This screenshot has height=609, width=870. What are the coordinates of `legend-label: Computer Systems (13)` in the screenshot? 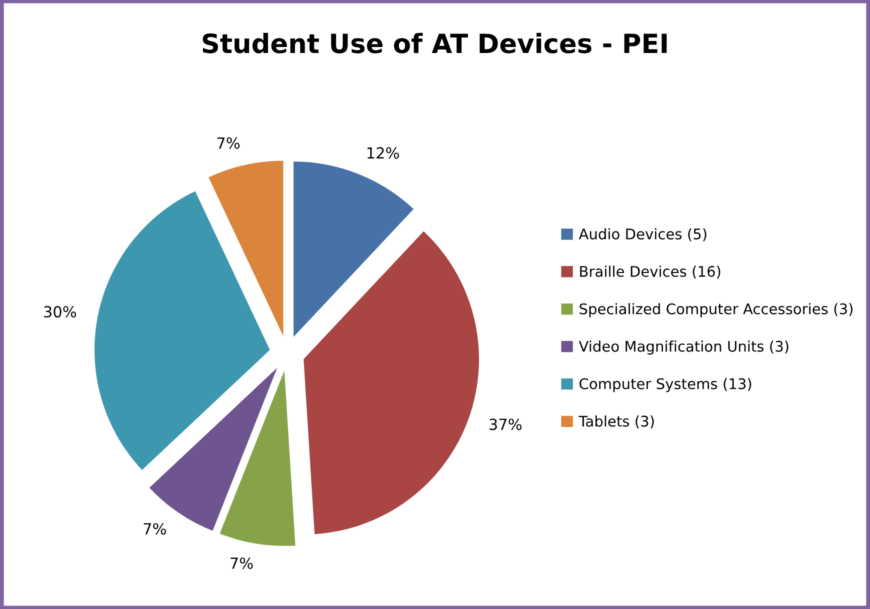 It's located at (666, 385).